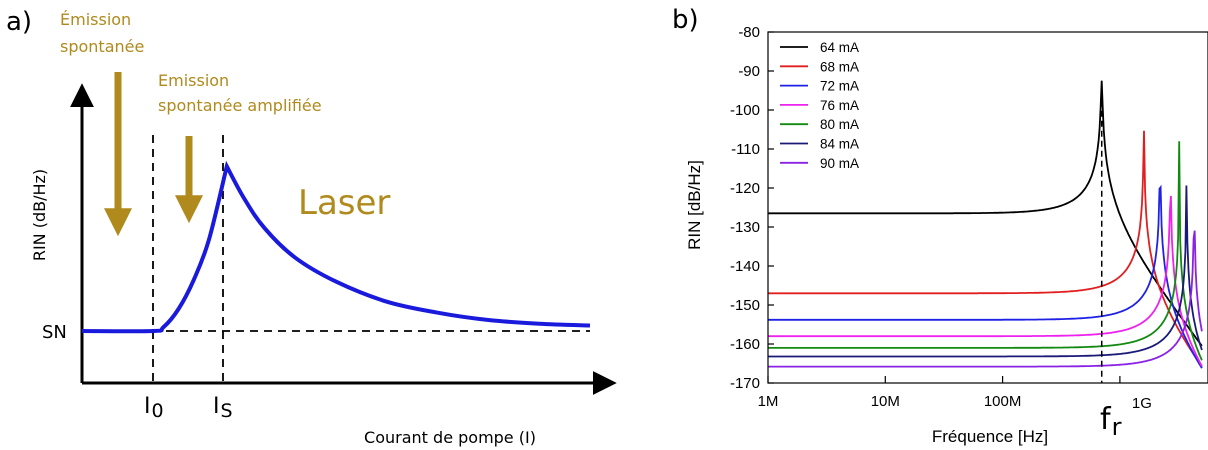 This screenshot has height=450, width=1208. I want to click on legend-label: 72 mA, so click(839, 86).